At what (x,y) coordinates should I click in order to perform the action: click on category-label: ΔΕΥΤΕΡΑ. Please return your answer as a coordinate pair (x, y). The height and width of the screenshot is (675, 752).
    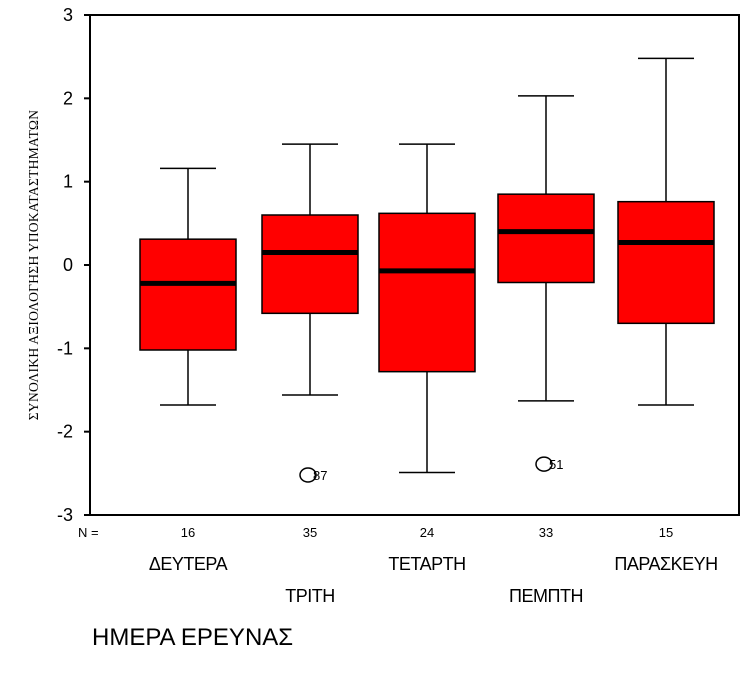
    Looking at the image, I should click on (188, 564).